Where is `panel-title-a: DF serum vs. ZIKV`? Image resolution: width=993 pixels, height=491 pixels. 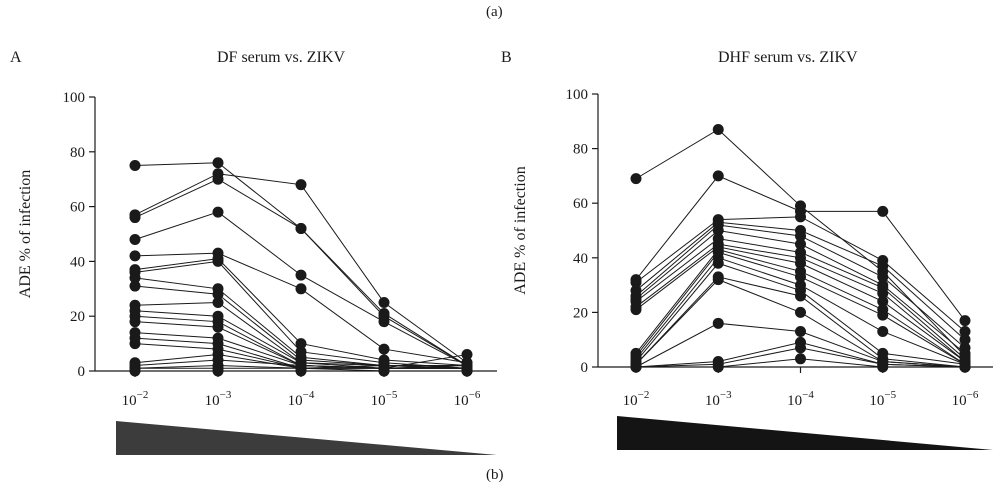
panel-title-a: DF serum vs. ZIKV is located at coordinates (281, 57).